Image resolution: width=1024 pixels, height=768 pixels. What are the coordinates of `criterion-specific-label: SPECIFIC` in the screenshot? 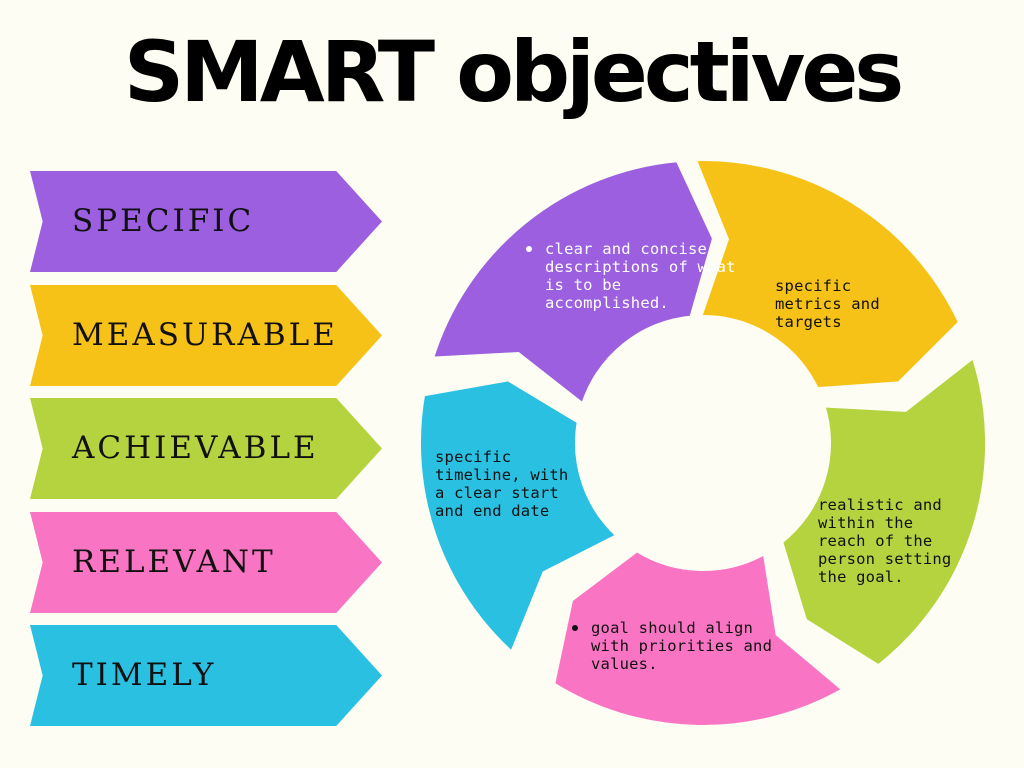 It's located at (163, 221).